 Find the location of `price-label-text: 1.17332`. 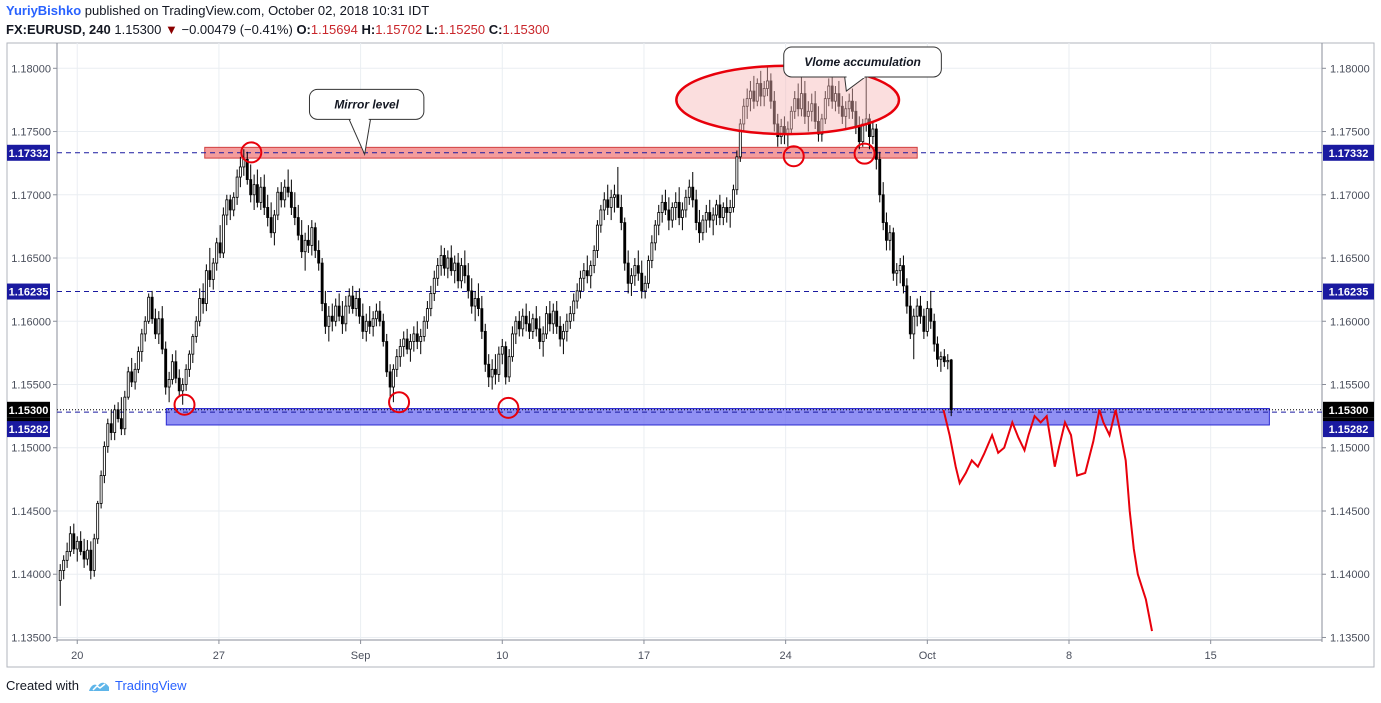

price-label-text: 1.17332 is located at coordinates (1349, 154).